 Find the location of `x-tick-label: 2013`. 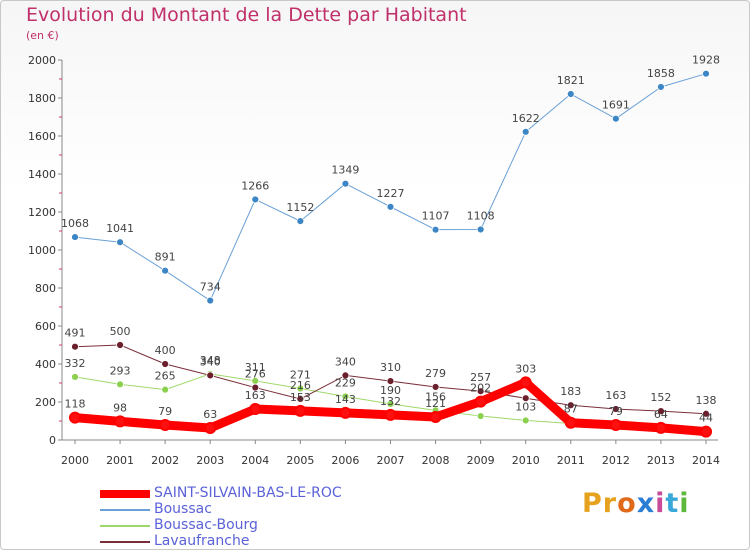

x-tick-label: 2013 is located at coordinates (661, 460).